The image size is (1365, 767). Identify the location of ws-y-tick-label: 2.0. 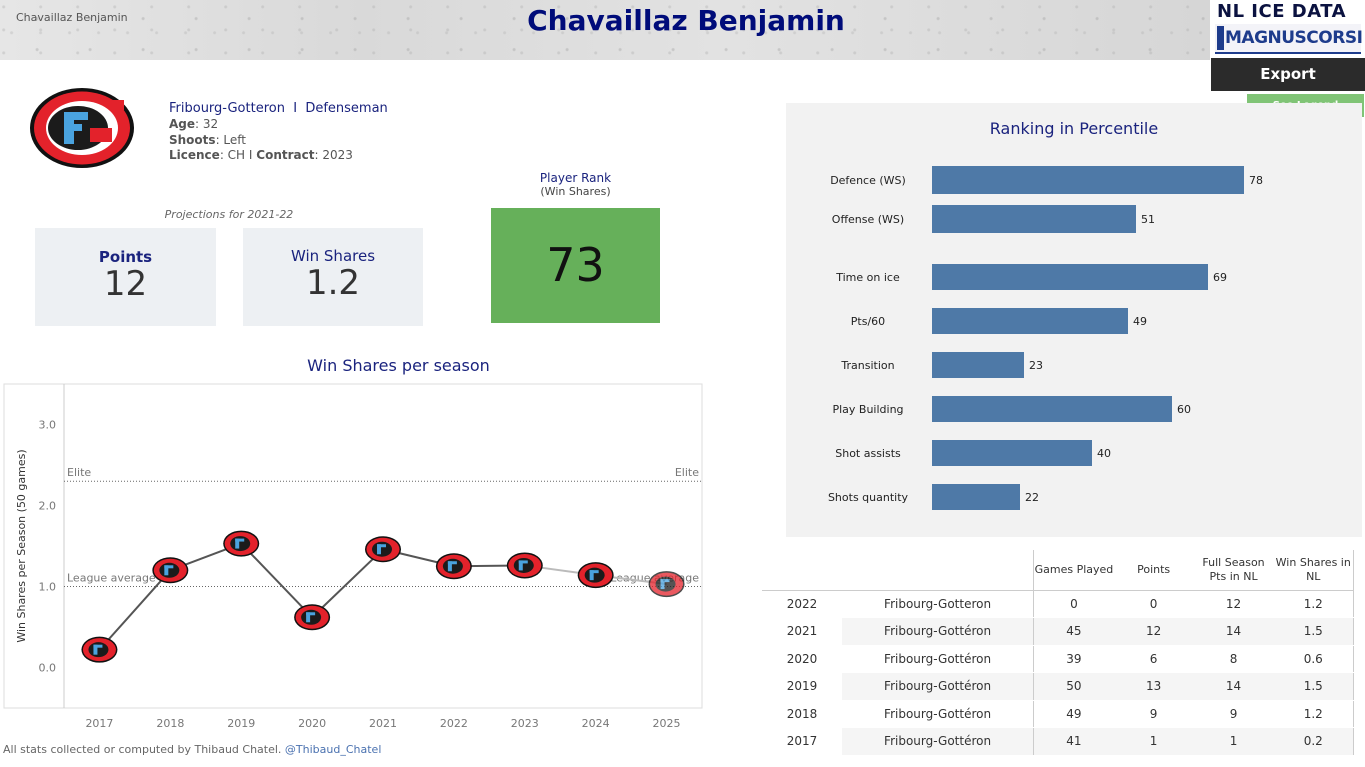
(48, 506).